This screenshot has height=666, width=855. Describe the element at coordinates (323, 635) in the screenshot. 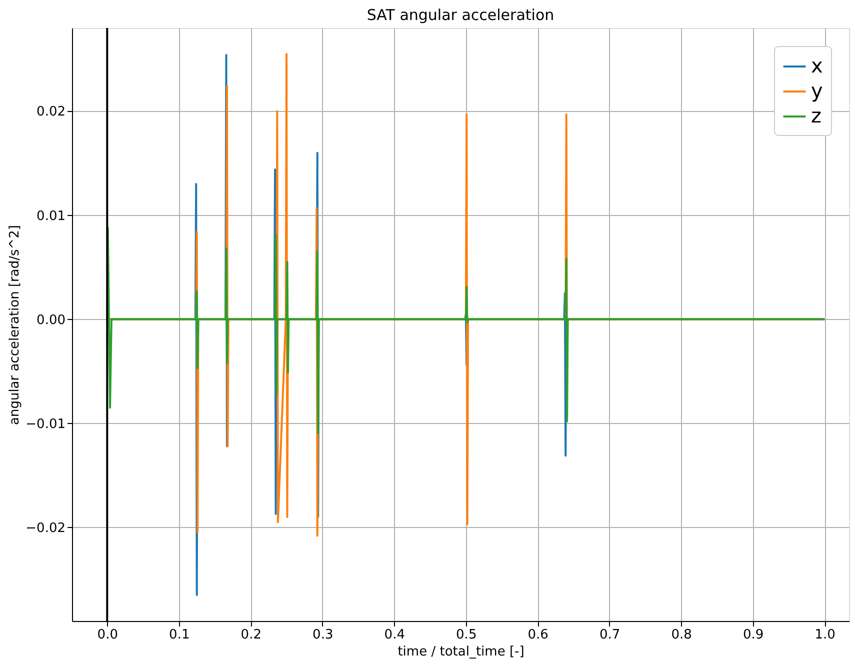

I see `x-tick-label: 0.3` at that location.